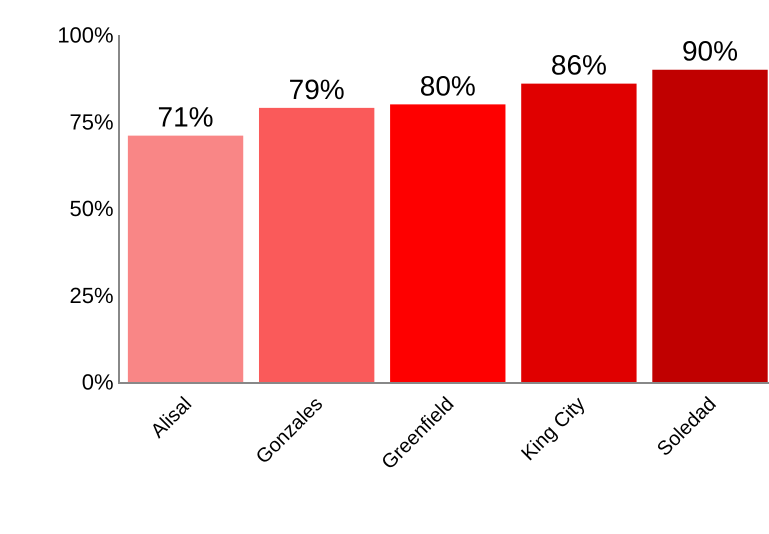 This screenshot has height=534, width=769. I want to click on y-tick-label: 50%, so click(92, 209).